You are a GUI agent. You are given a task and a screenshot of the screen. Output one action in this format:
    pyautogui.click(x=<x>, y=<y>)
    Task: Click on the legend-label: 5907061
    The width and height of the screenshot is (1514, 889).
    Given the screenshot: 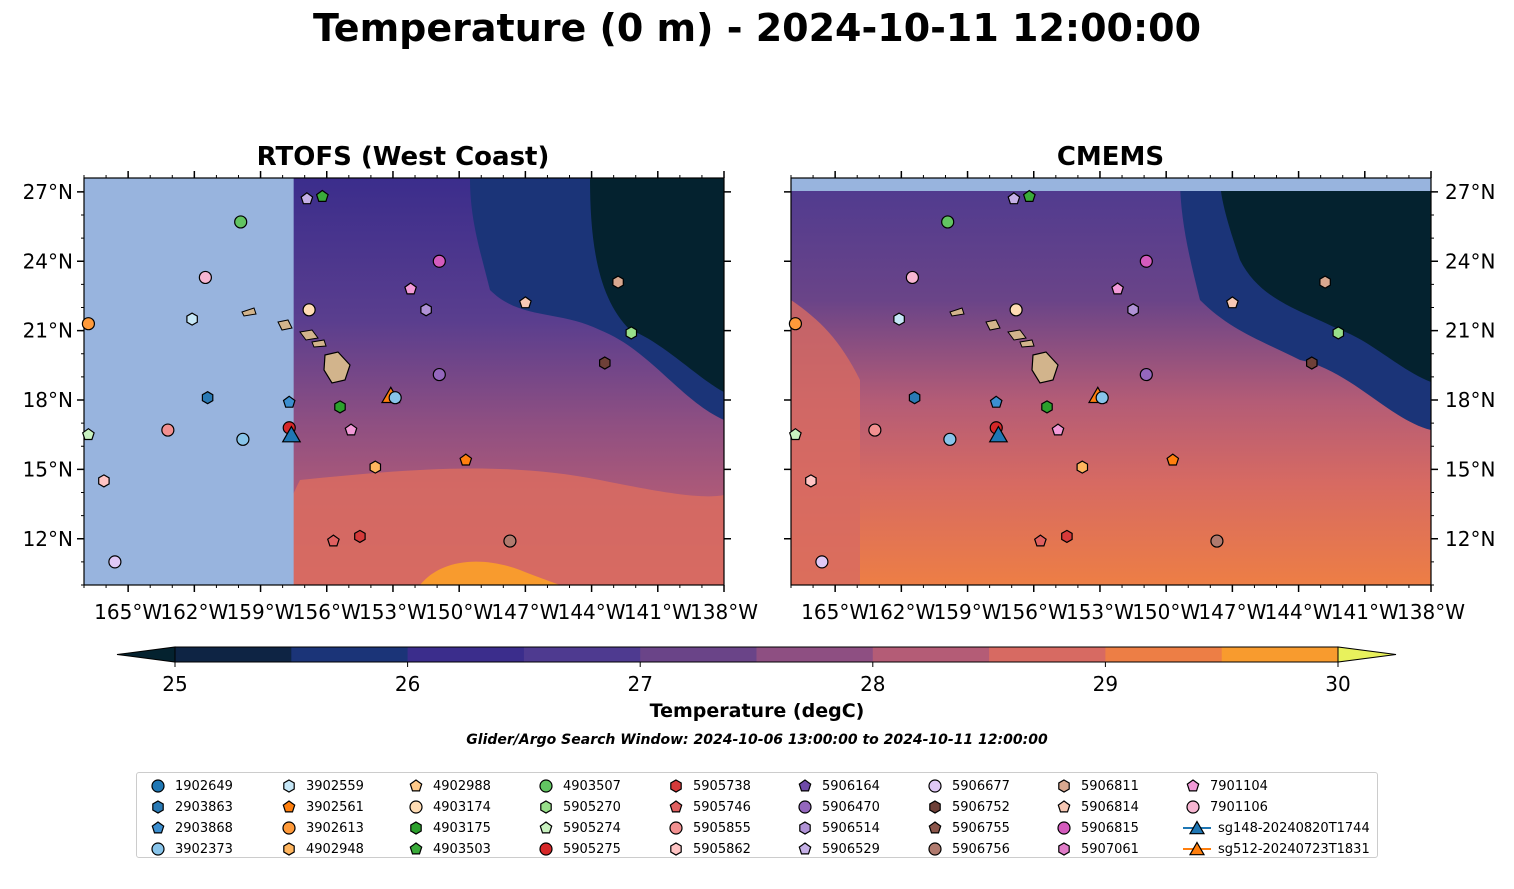 What is the action you would take?
    pyautogui.click(x=1110, y=849)
    